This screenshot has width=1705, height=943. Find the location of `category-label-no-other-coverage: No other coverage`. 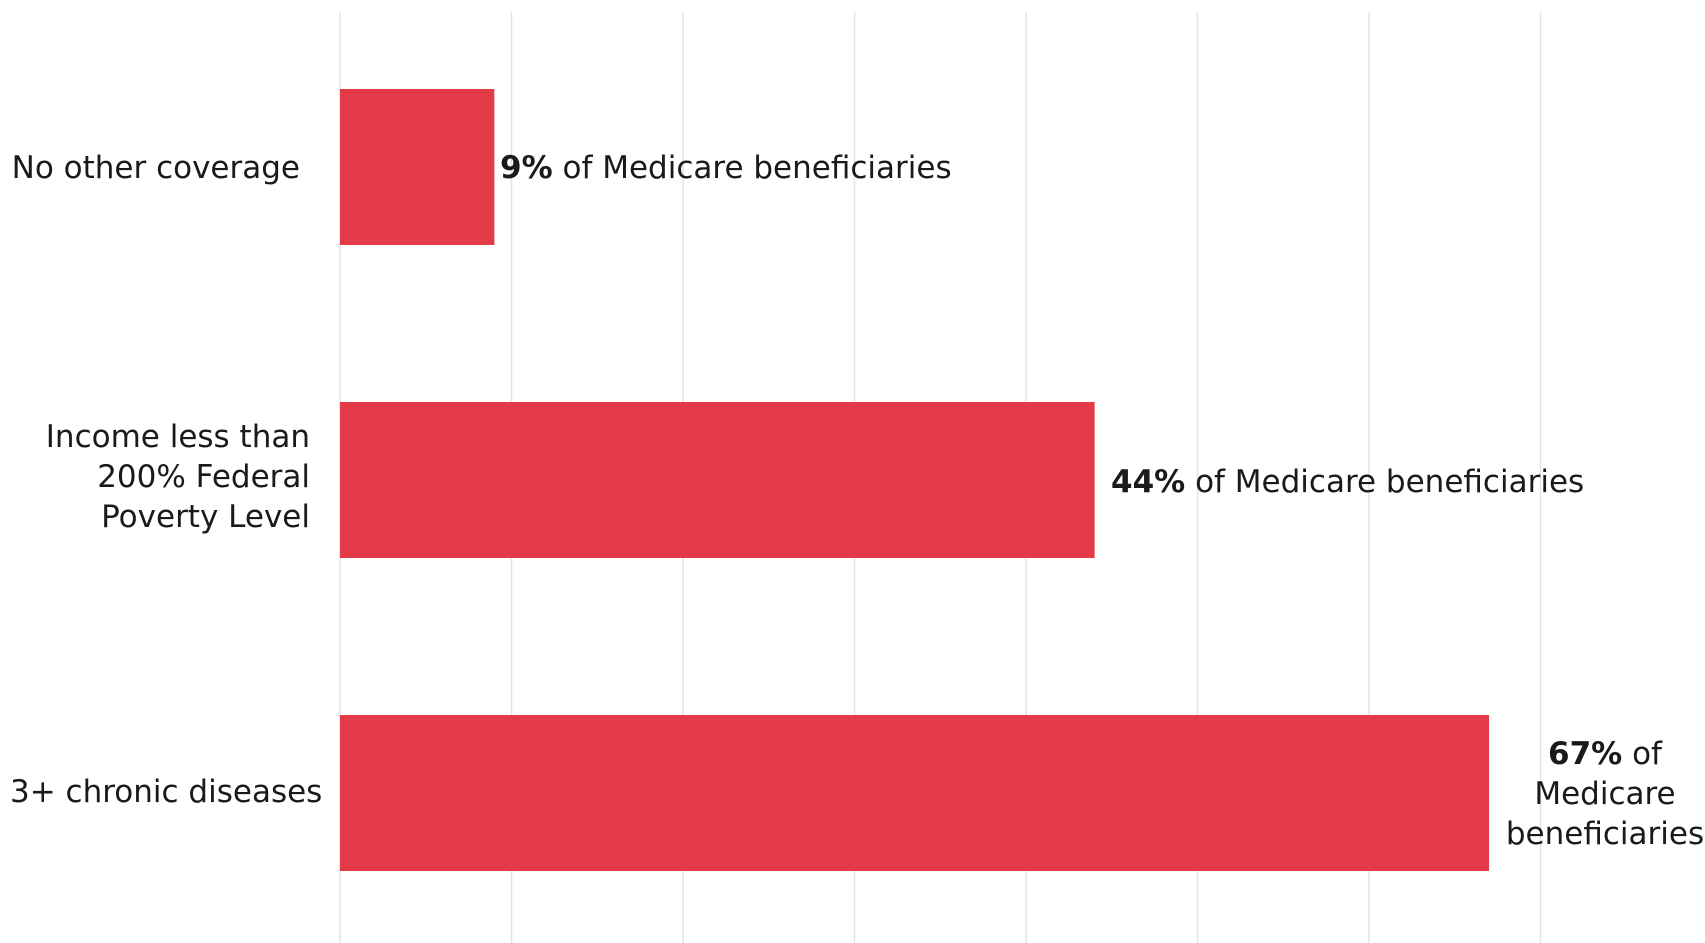

category-label-no-other-coverage: No other coverage is located at coordinates (155, 168).